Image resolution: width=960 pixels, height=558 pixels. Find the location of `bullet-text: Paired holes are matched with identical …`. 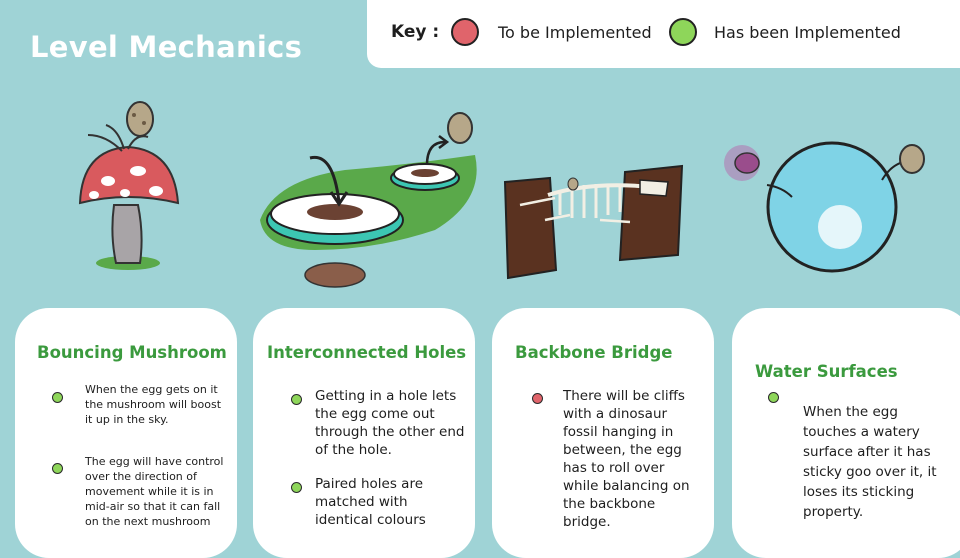

bullet-text: Paired holes are matched with identical … is located at coordinates (370, 502).